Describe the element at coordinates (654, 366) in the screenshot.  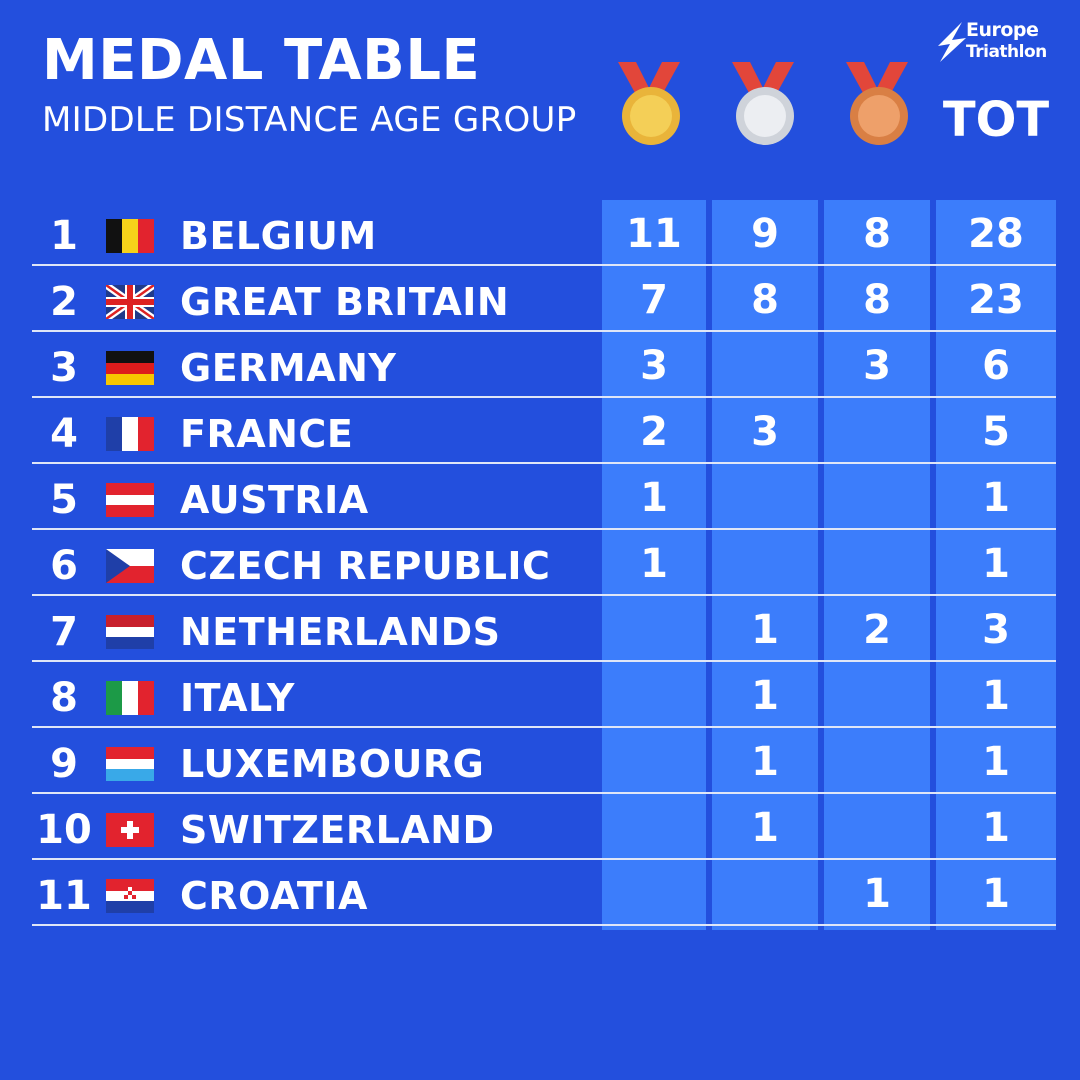
I see `gold-cell: 3` at that location.